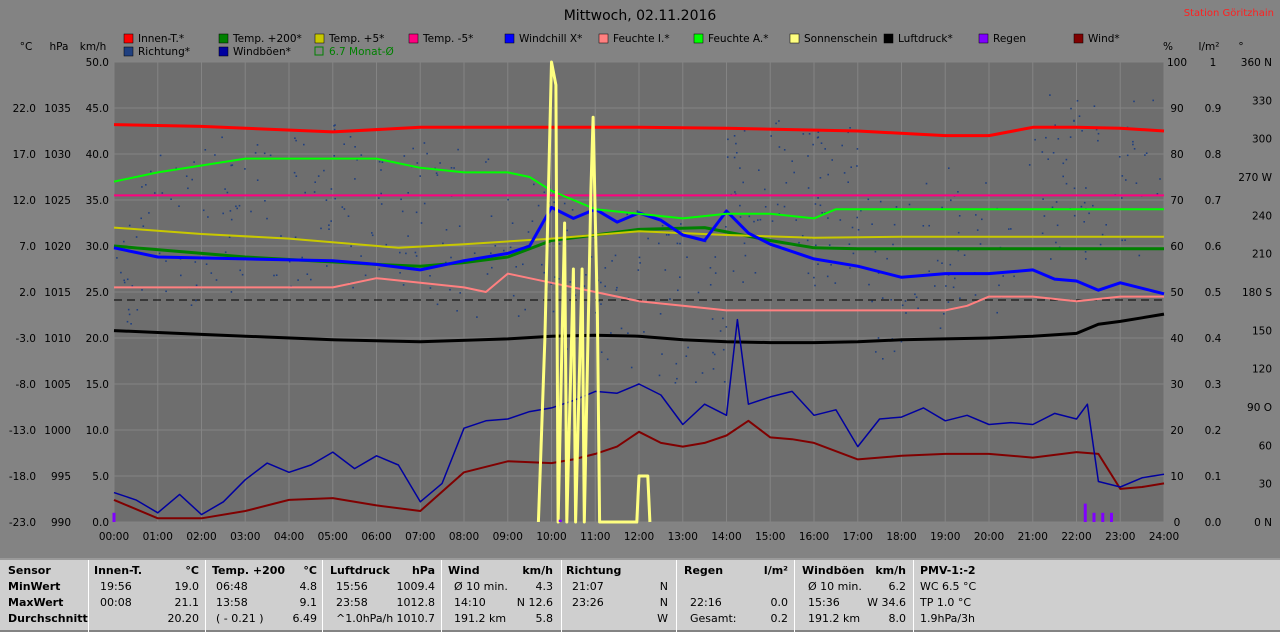 This screenshot has width=1280, height=632. Describe the element at coordinates (1262, 216) in the screenshot. I see `direction-tick: 240` at that location.